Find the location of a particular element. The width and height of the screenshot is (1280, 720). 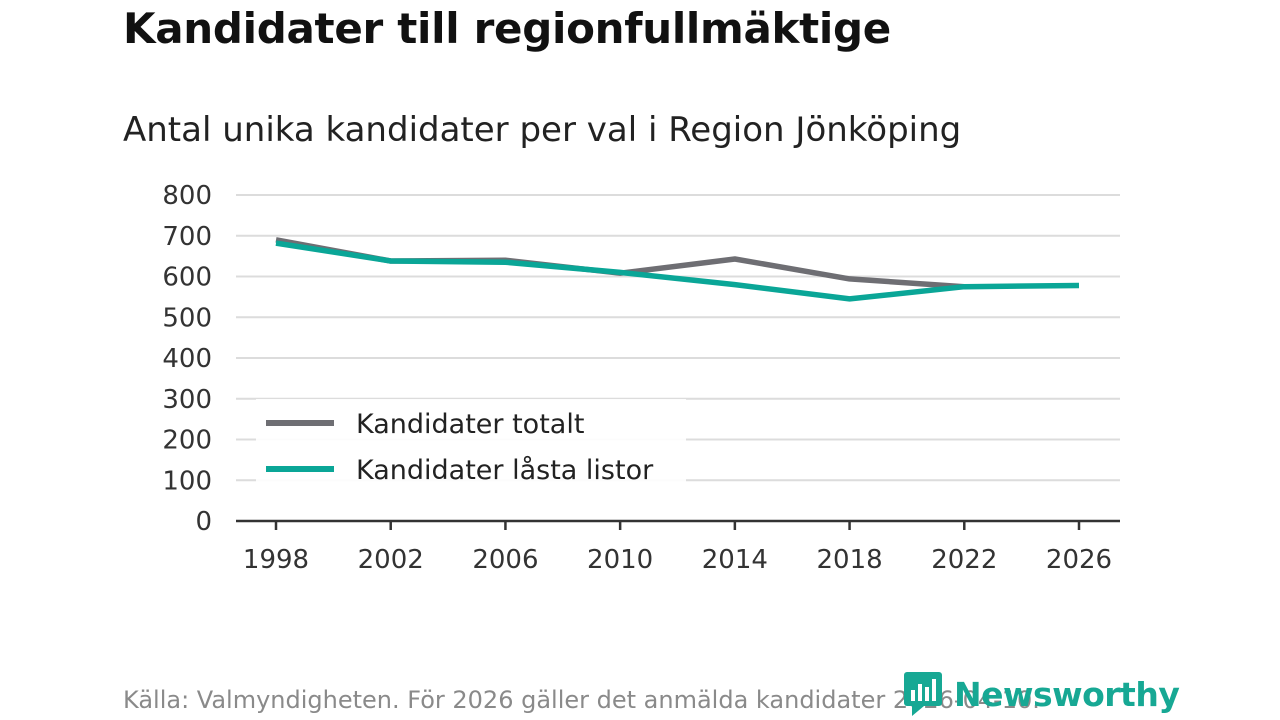

brand-name: Newsworthy is located at coordinates (1067, 694).